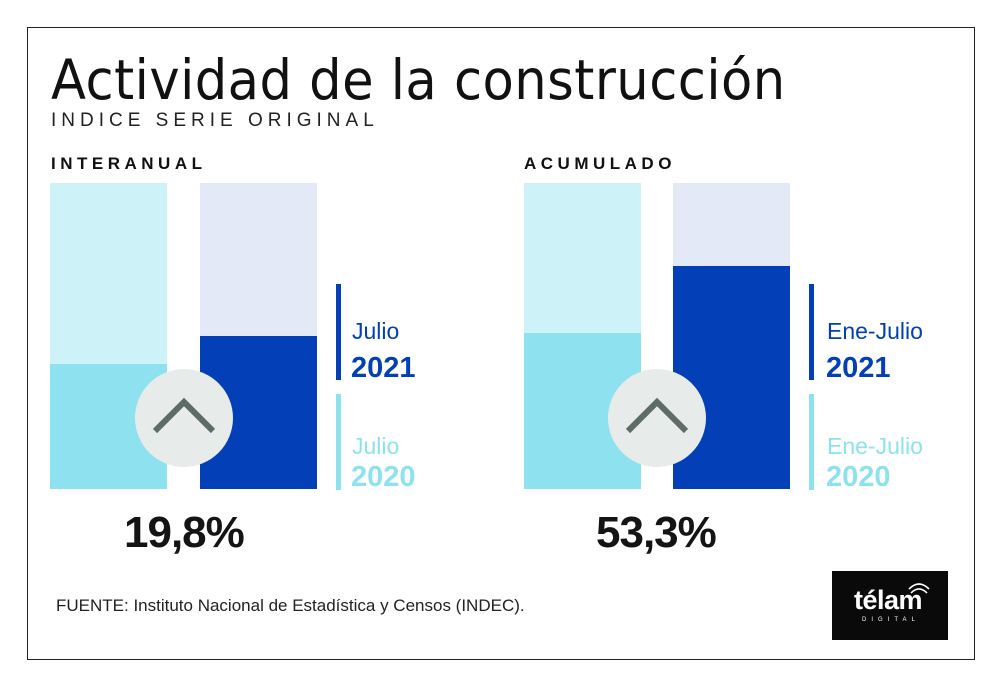  What do you see at coordinates (811, 442) in the screenshot?
I see `legend-line-ene-julio-2020` at bounding box center [811, 442].